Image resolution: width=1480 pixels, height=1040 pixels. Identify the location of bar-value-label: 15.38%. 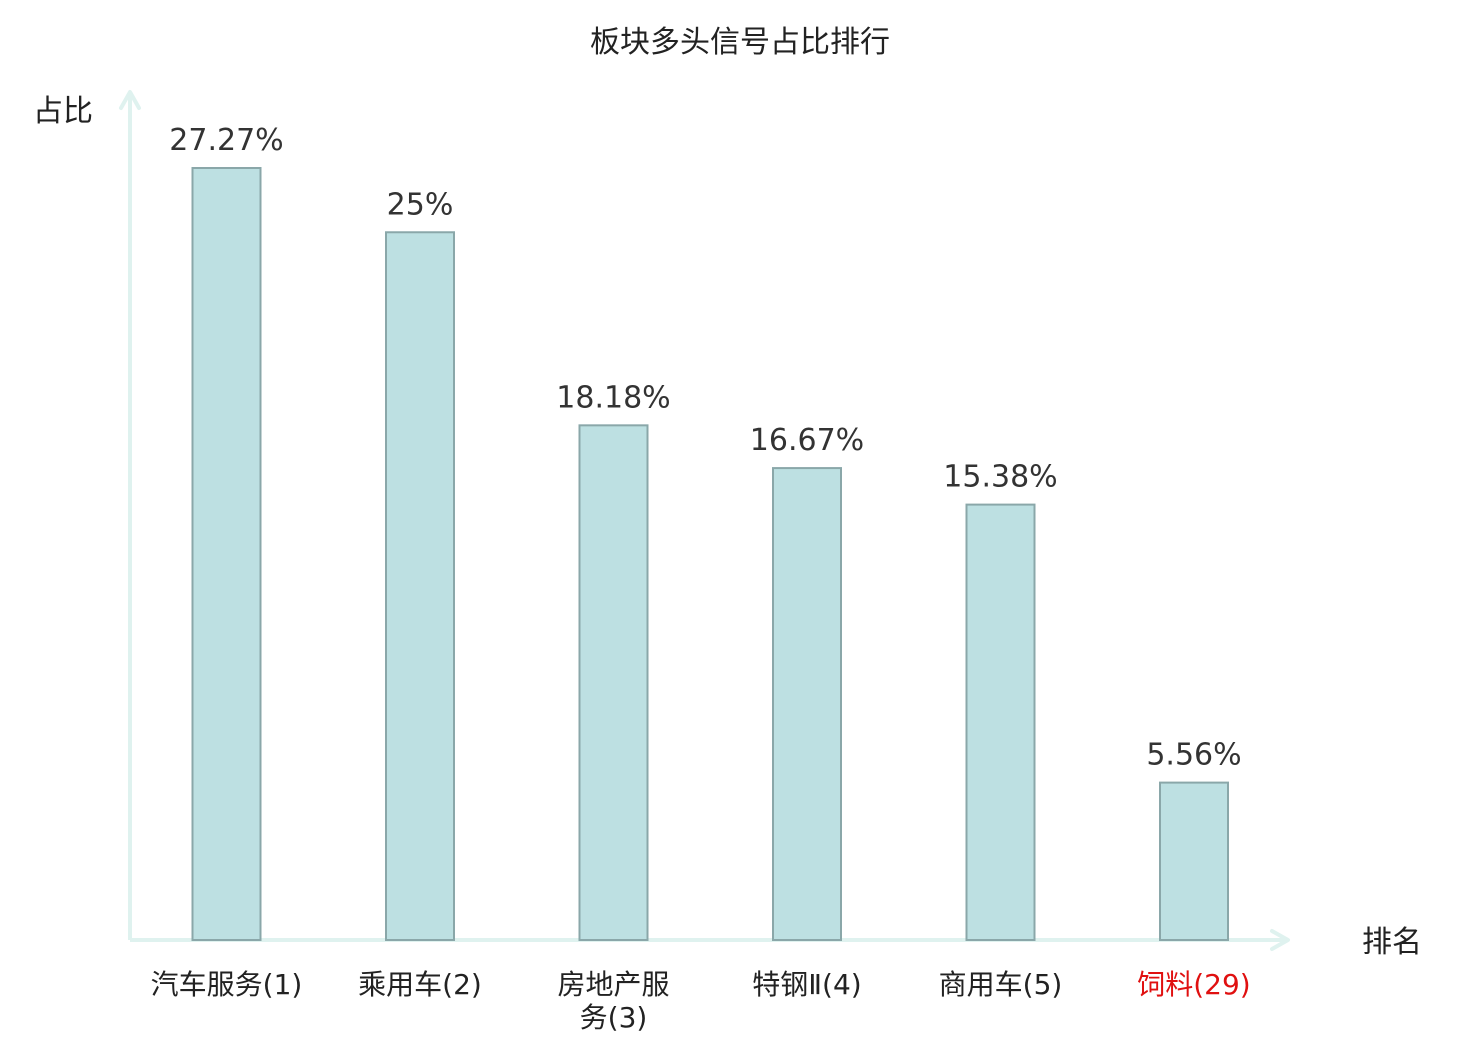
(1000, 477).